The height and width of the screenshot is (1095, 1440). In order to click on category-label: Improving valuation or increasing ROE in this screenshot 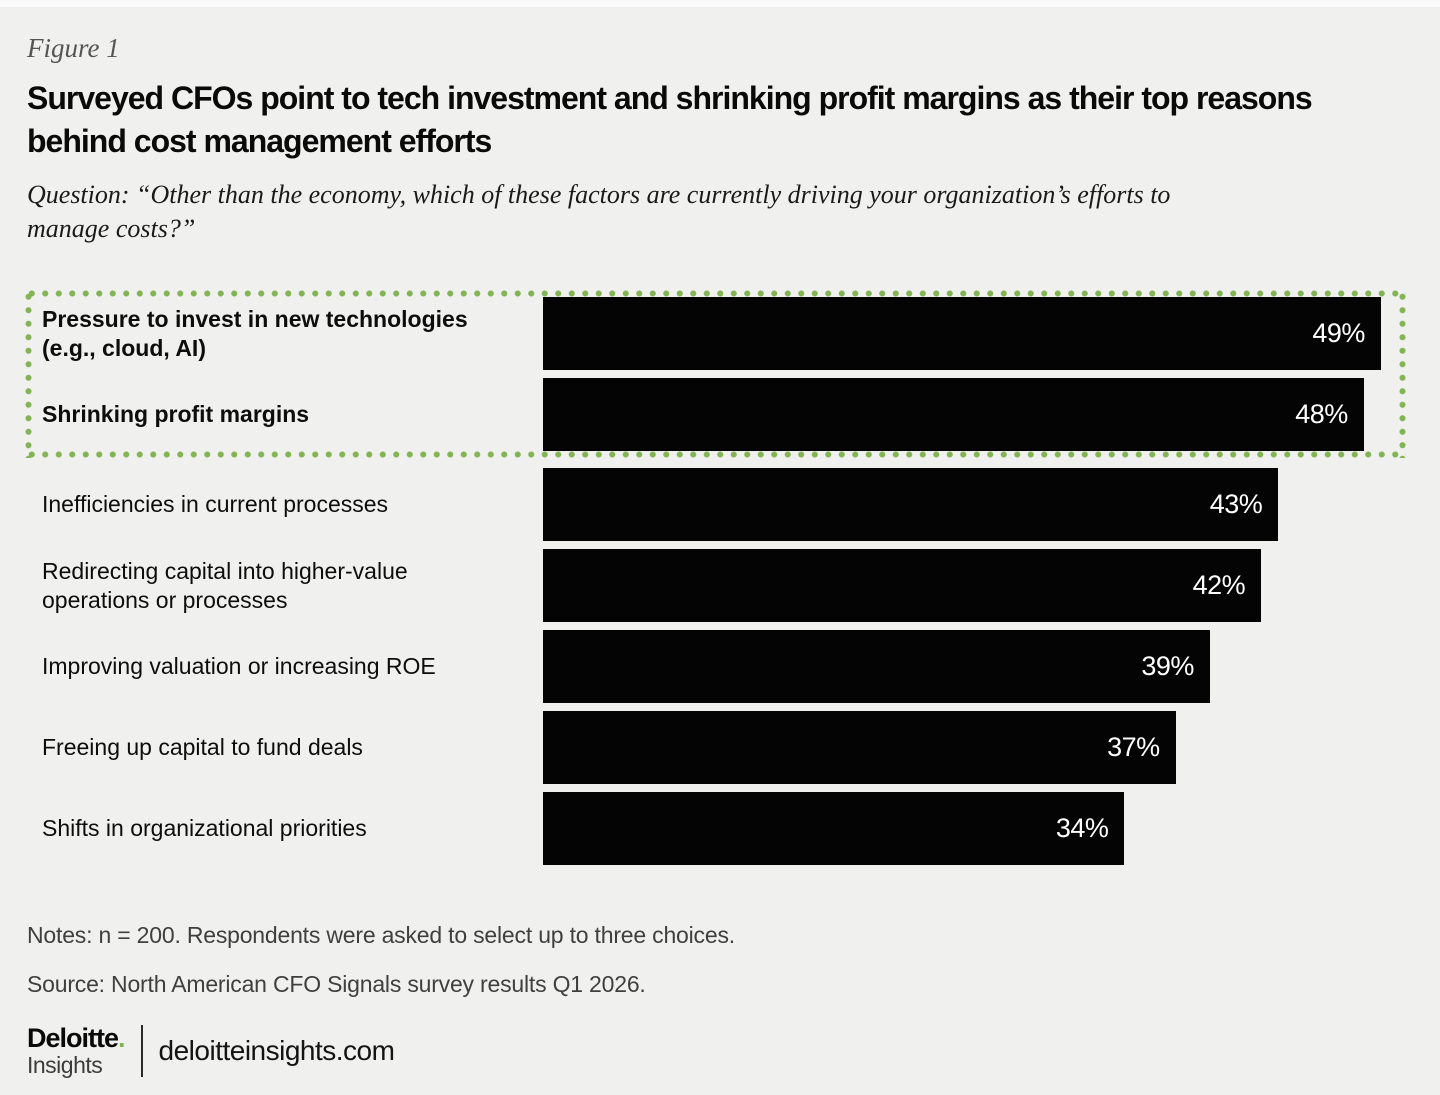, I will do `click(239, 666)`.